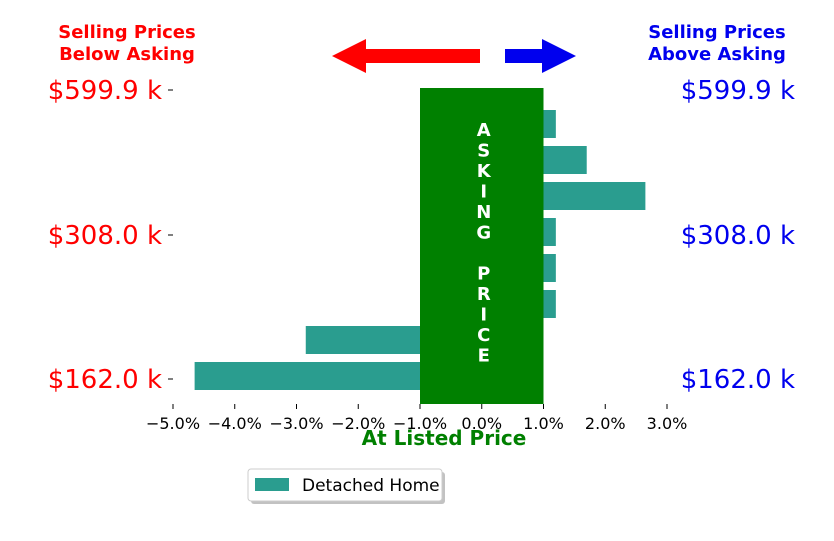 The image size is (834, 541). I want to click on asking-band-letter: P, so click(483, 274).